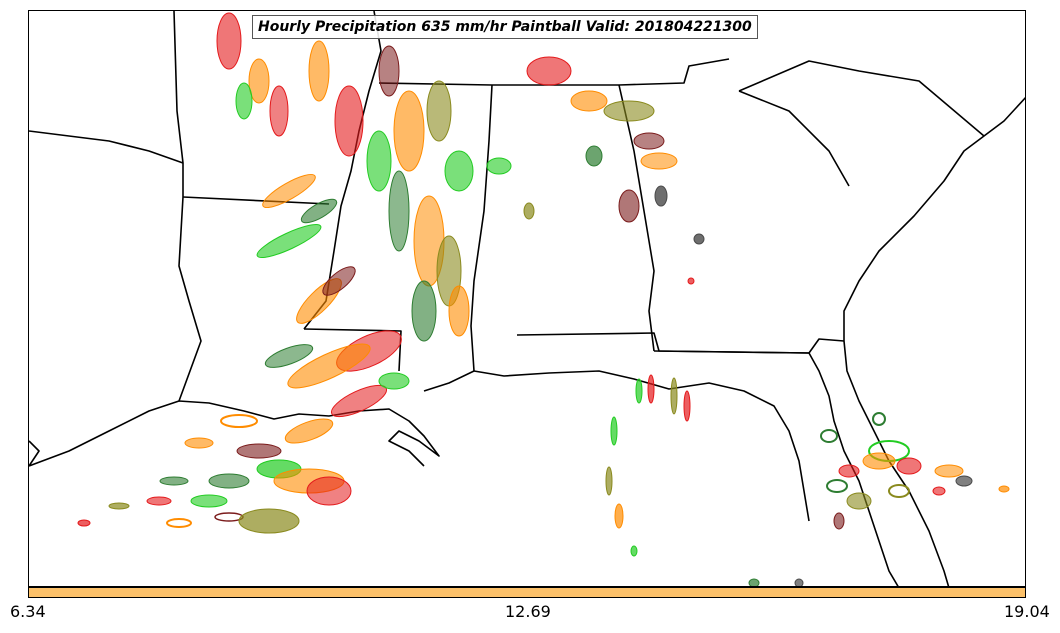 The image size is (1060, 633). What do you see at coordinates (749, 346) in the screenshot?
I see `boundary-ga-fl` at bounding box center [749, 346].